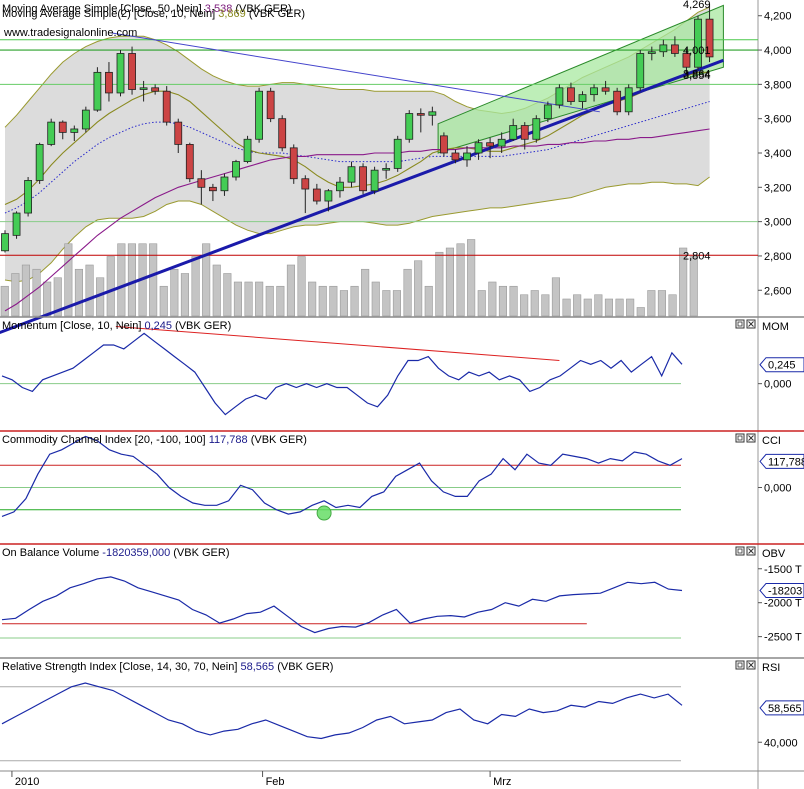  Describe the element at coordinates (785, 709) in the screenshot. I see `current-value-label: 58,565` at that location.